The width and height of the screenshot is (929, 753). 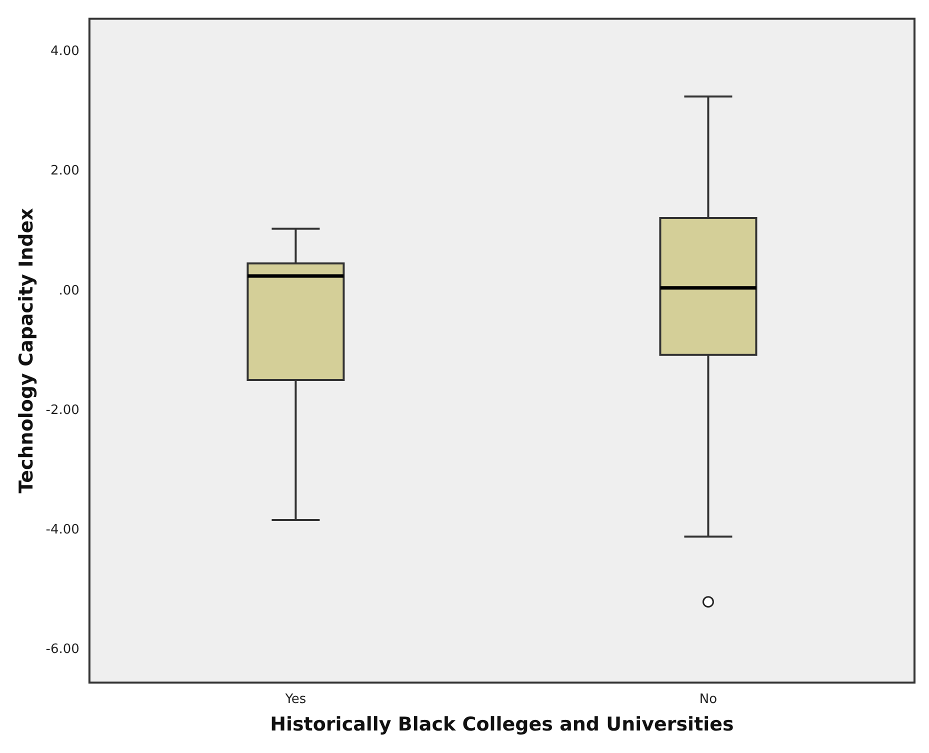 What do you see at coordinates (63, 410) in the screenshot?
I see `y-tick-label: -2.00` at bounding box center [63, 410].